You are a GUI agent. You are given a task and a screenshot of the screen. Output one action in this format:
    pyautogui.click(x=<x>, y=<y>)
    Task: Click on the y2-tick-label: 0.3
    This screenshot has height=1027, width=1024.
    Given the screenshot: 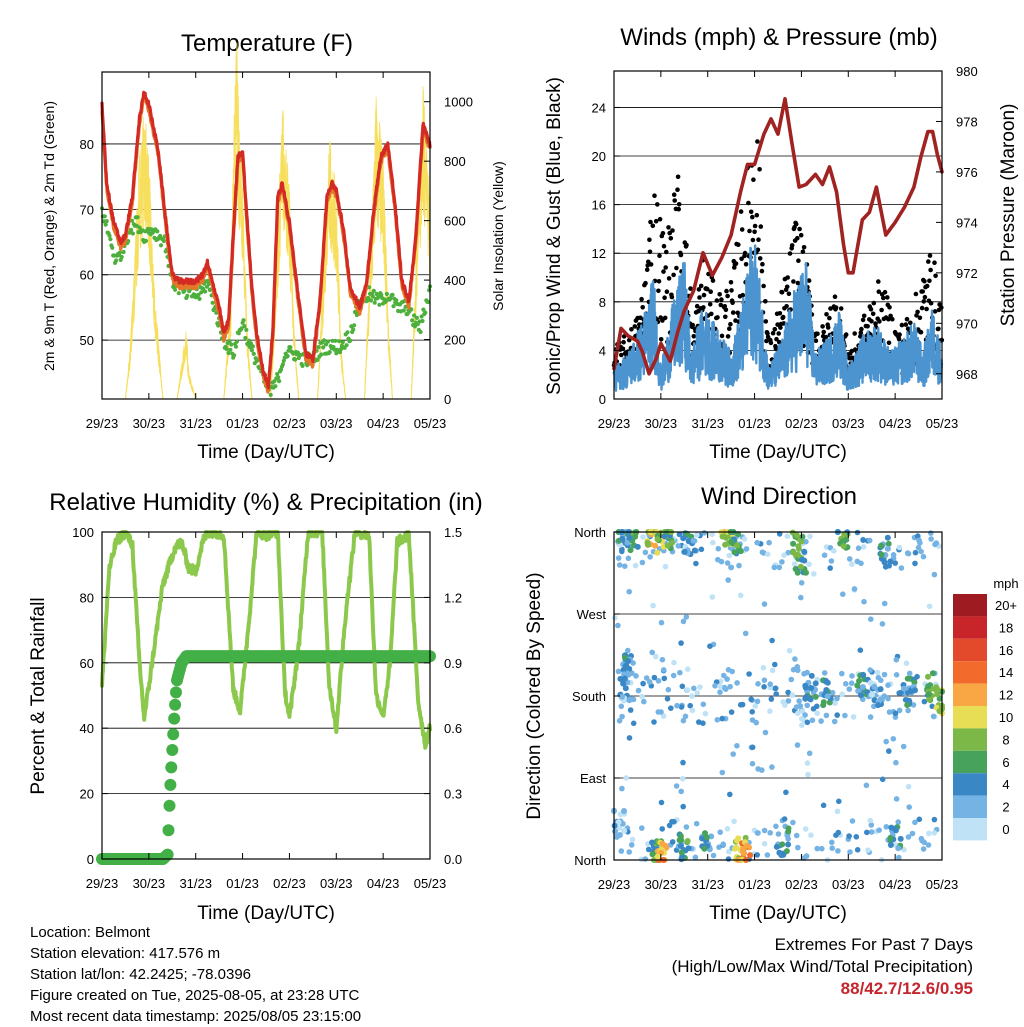 What is the action you would take?
    pyautogui.click(x=453, y=794)
    